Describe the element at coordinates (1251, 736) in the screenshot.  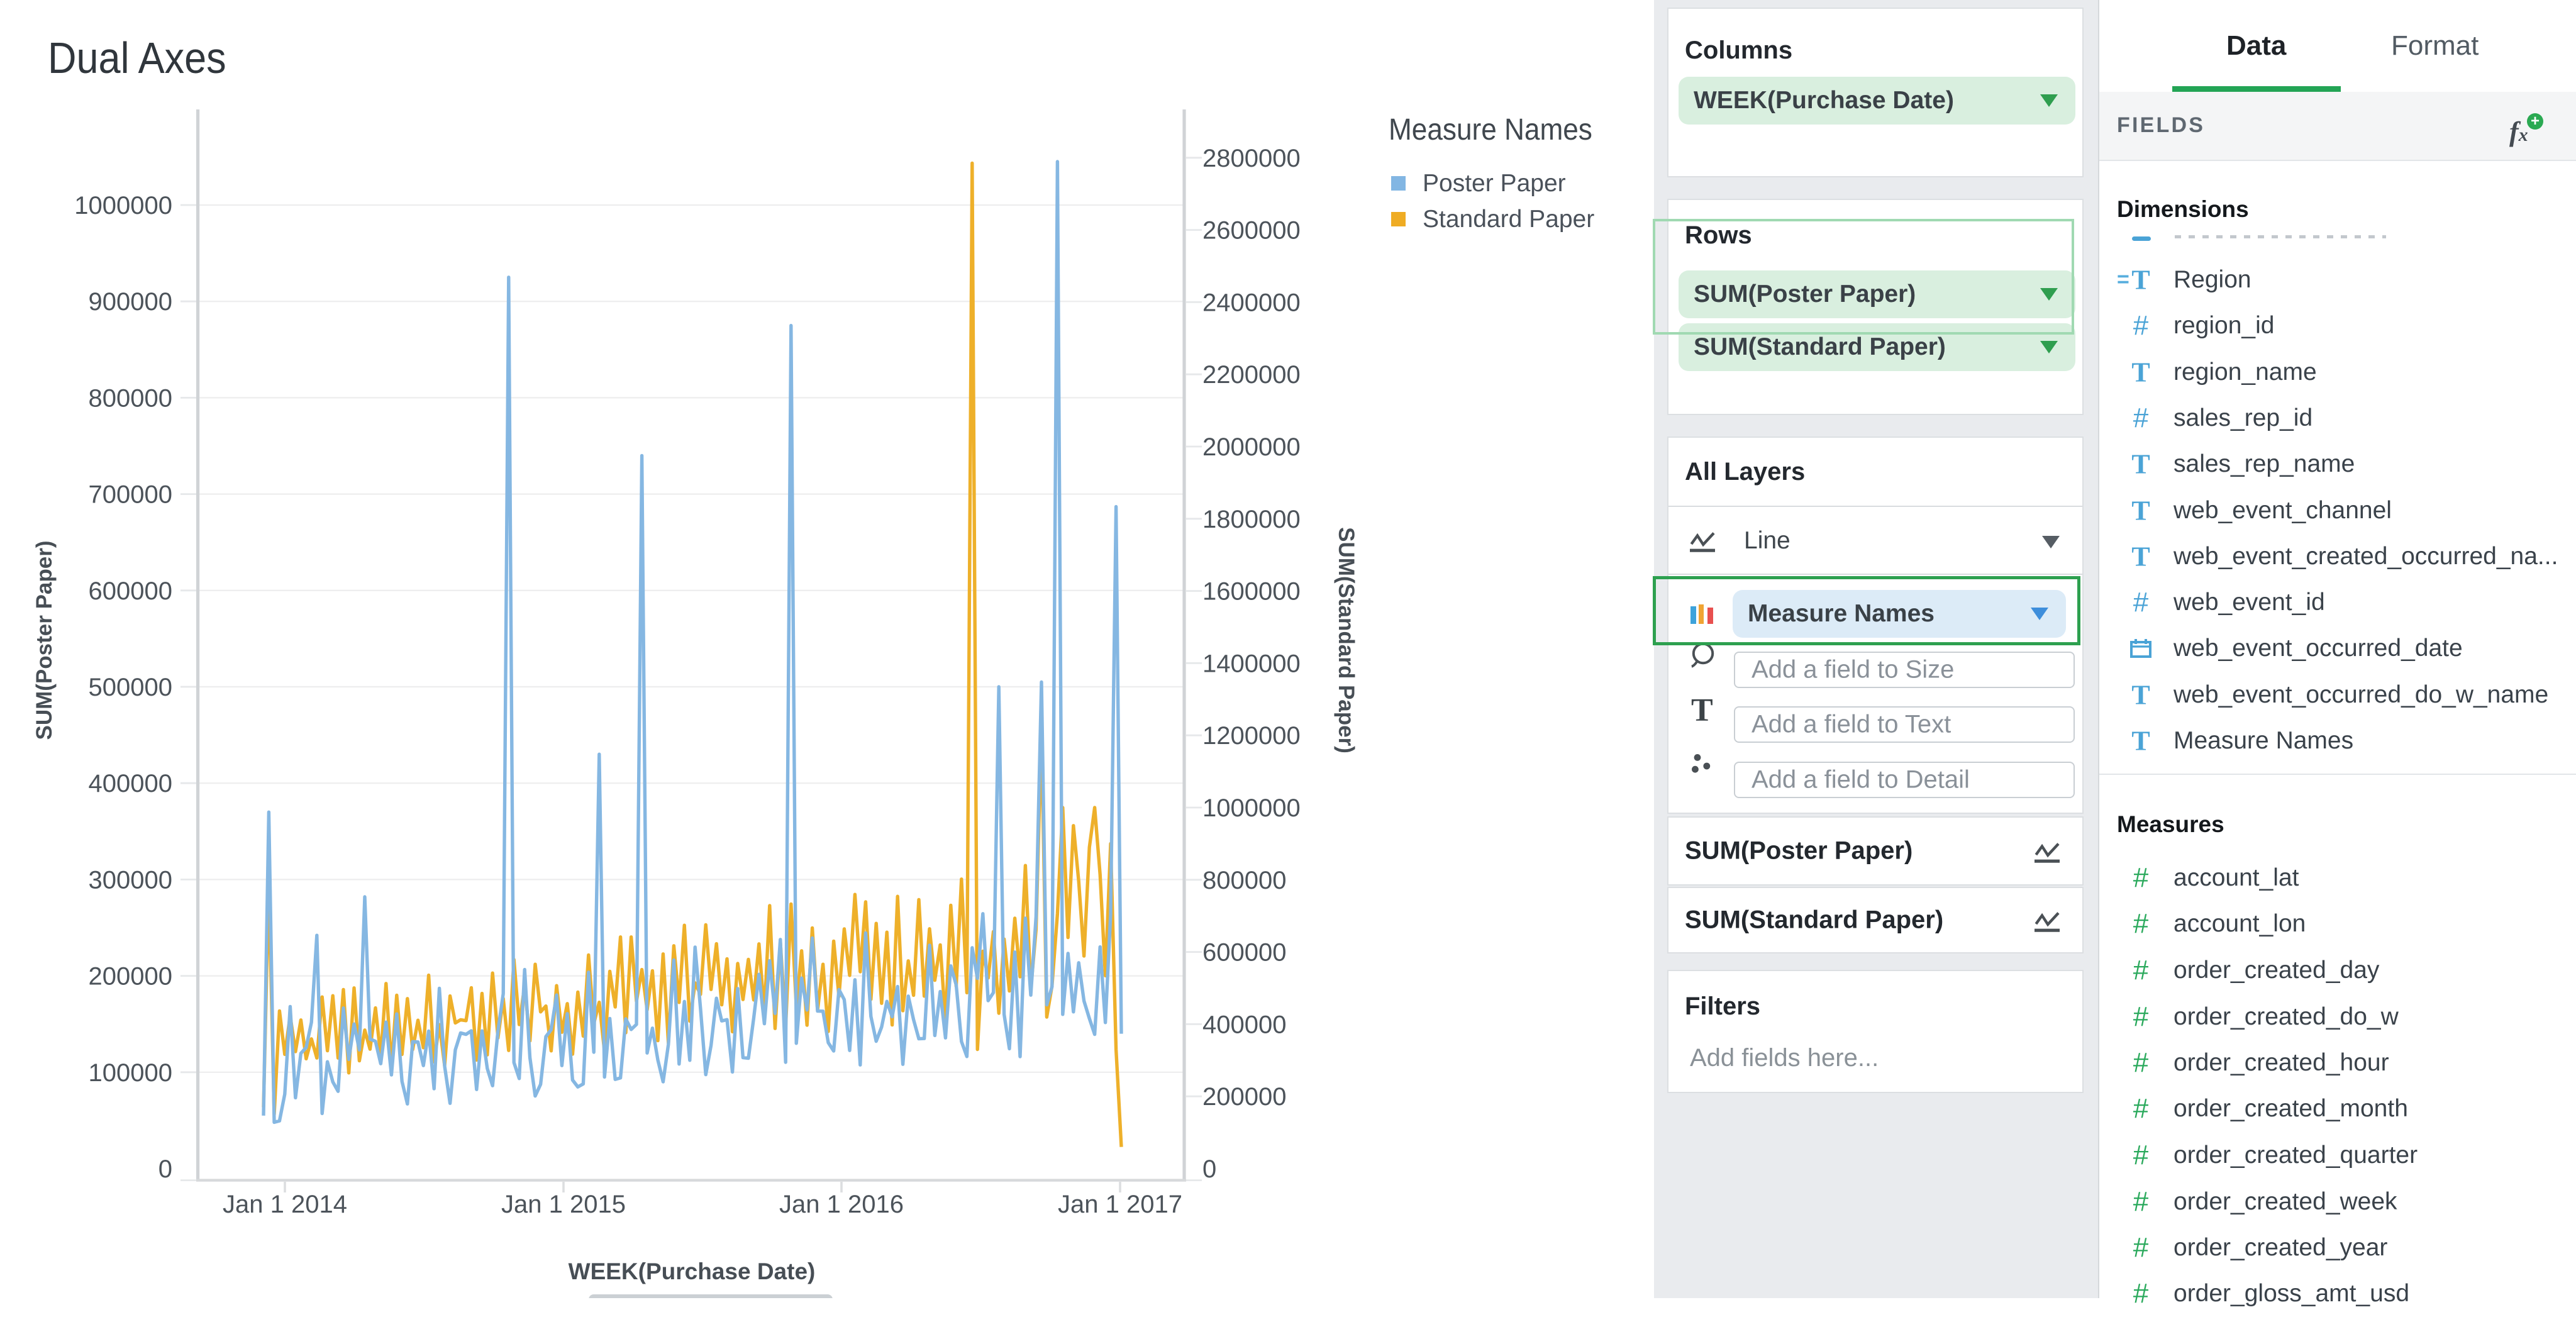
I see `svg-text: 1200000` at that location.